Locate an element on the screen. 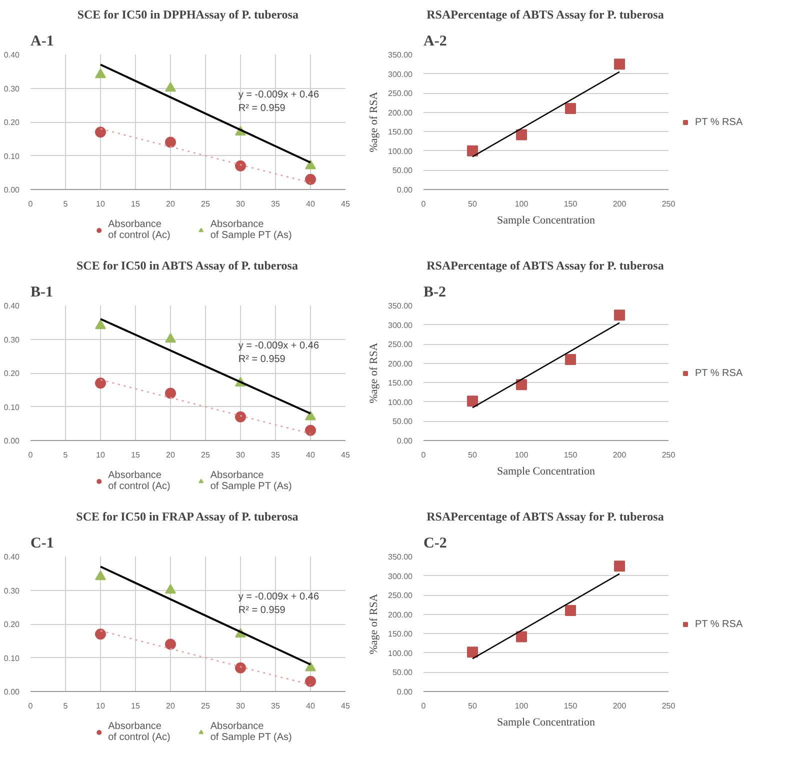  text: A-1 is located at coordinates (42, 42).